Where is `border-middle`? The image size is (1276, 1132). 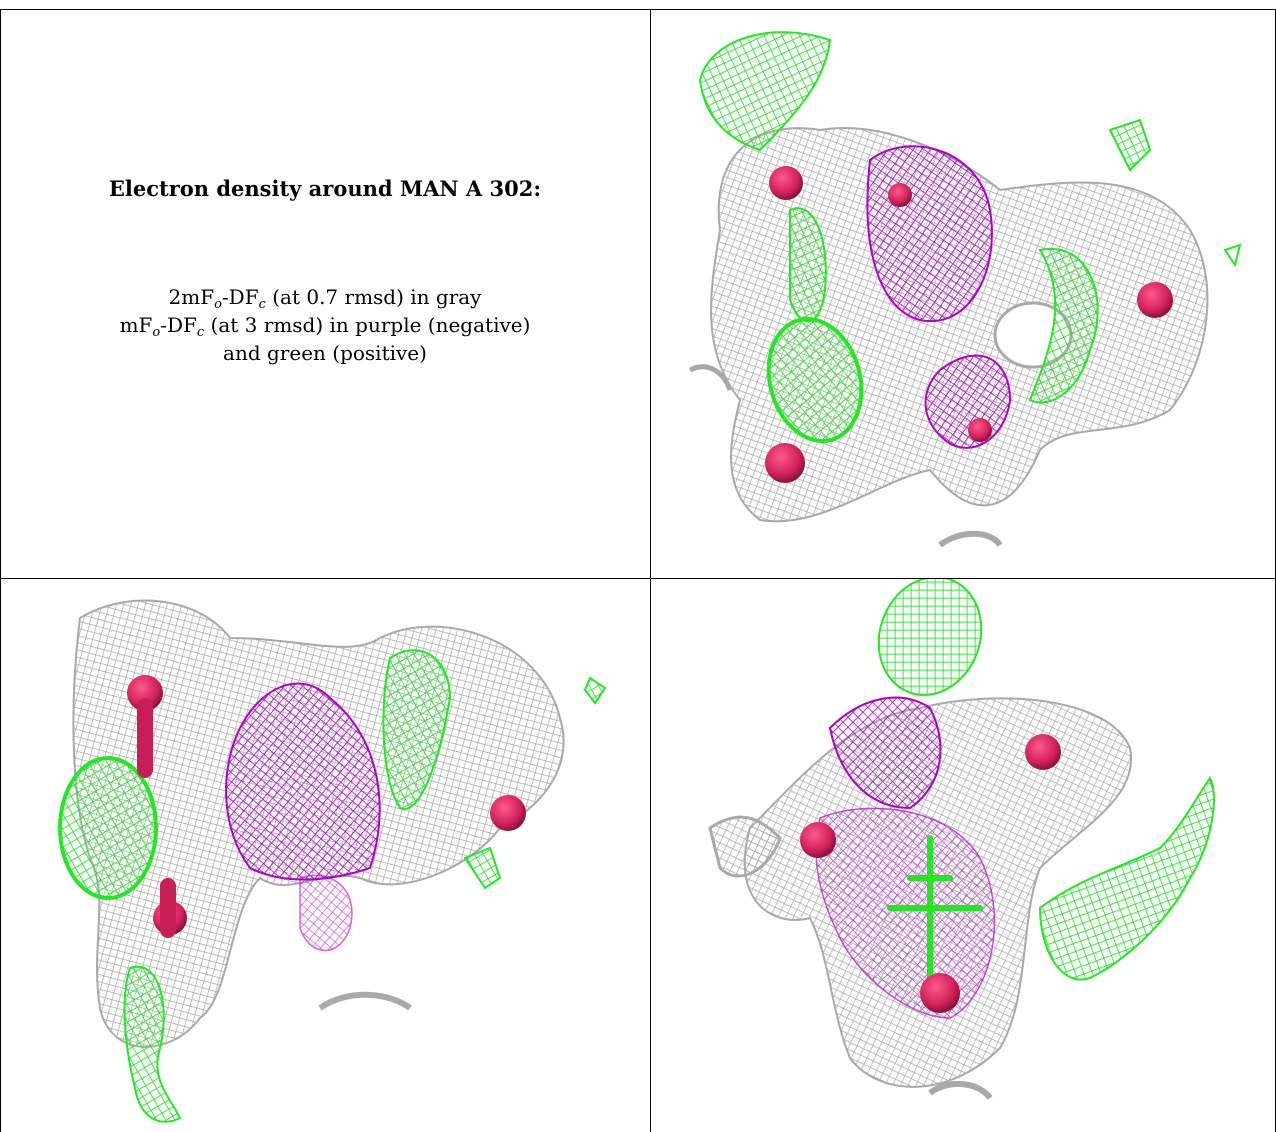 border-middle is located at coordinates (638, 578).